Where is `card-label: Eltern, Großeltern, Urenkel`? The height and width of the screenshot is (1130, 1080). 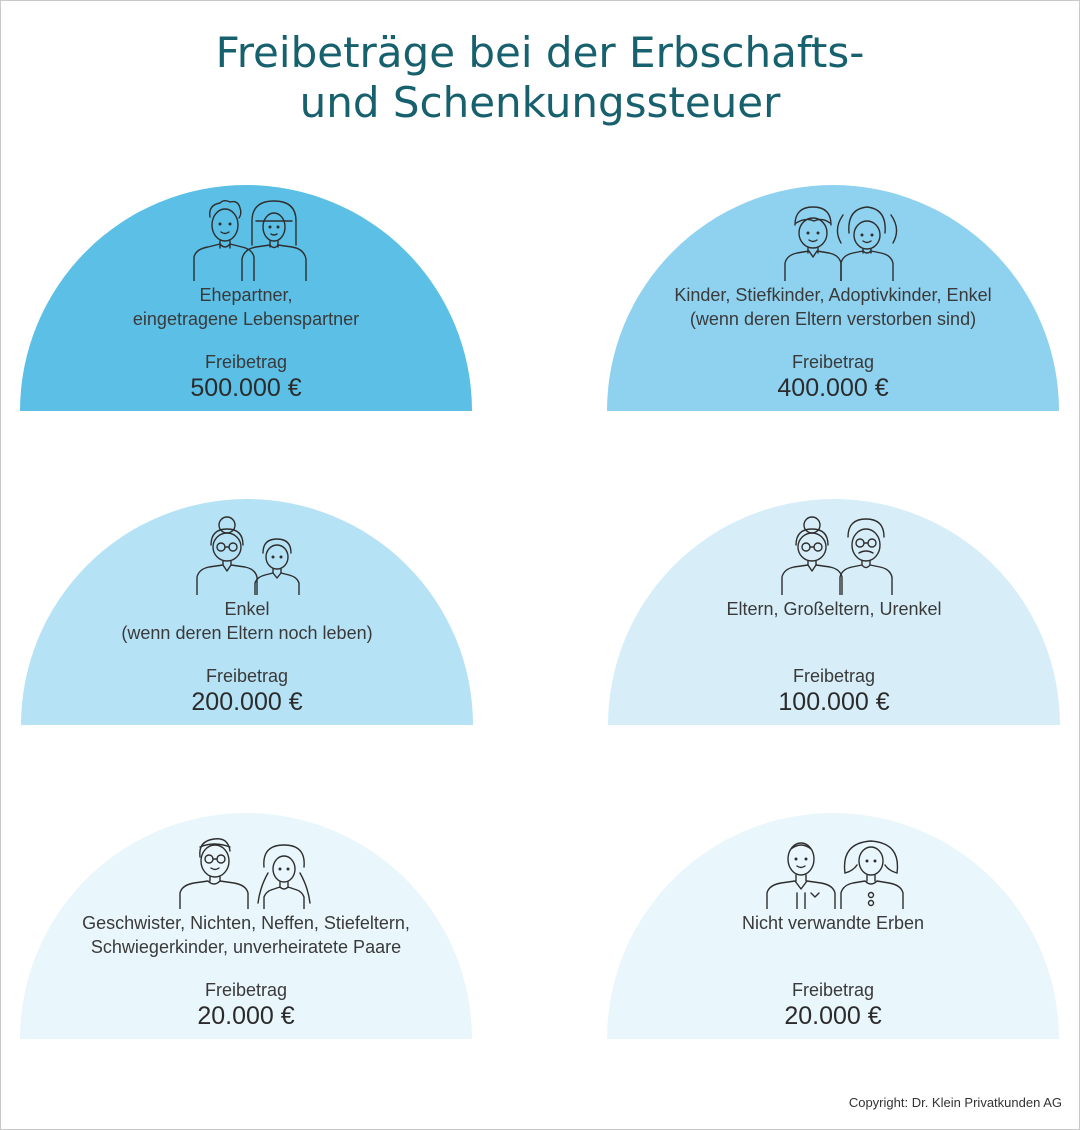
card-label: Eltern, Großeltern, Urenkel is located at coordinates (834, 609).